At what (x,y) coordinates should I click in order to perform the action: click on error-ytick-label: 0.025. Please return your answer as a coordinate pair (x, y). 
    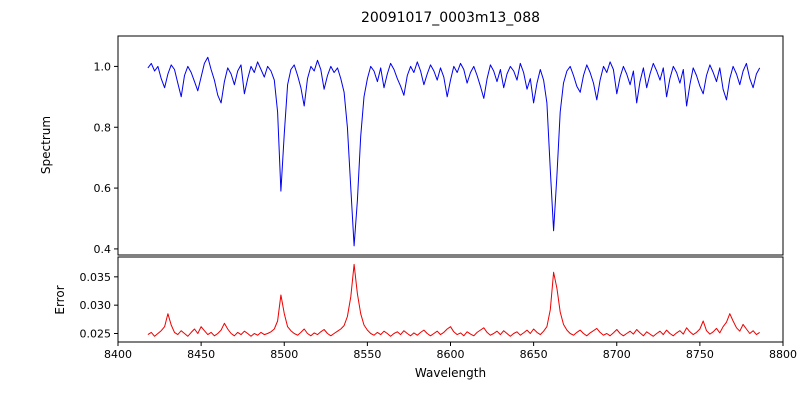
    Looking at the image, I should click on (96, 334).